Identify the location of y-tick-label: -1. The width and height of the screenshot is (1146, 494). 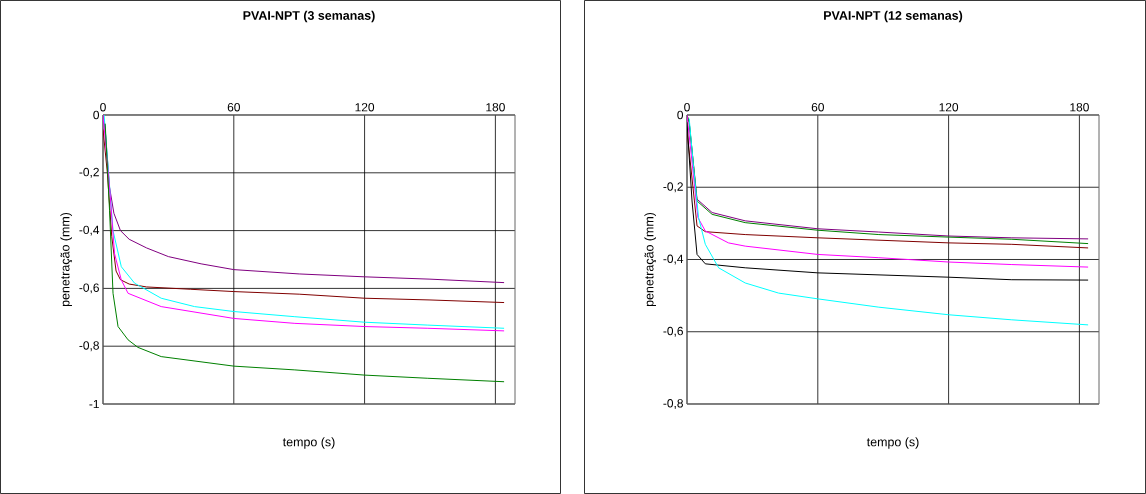
(94, 404).